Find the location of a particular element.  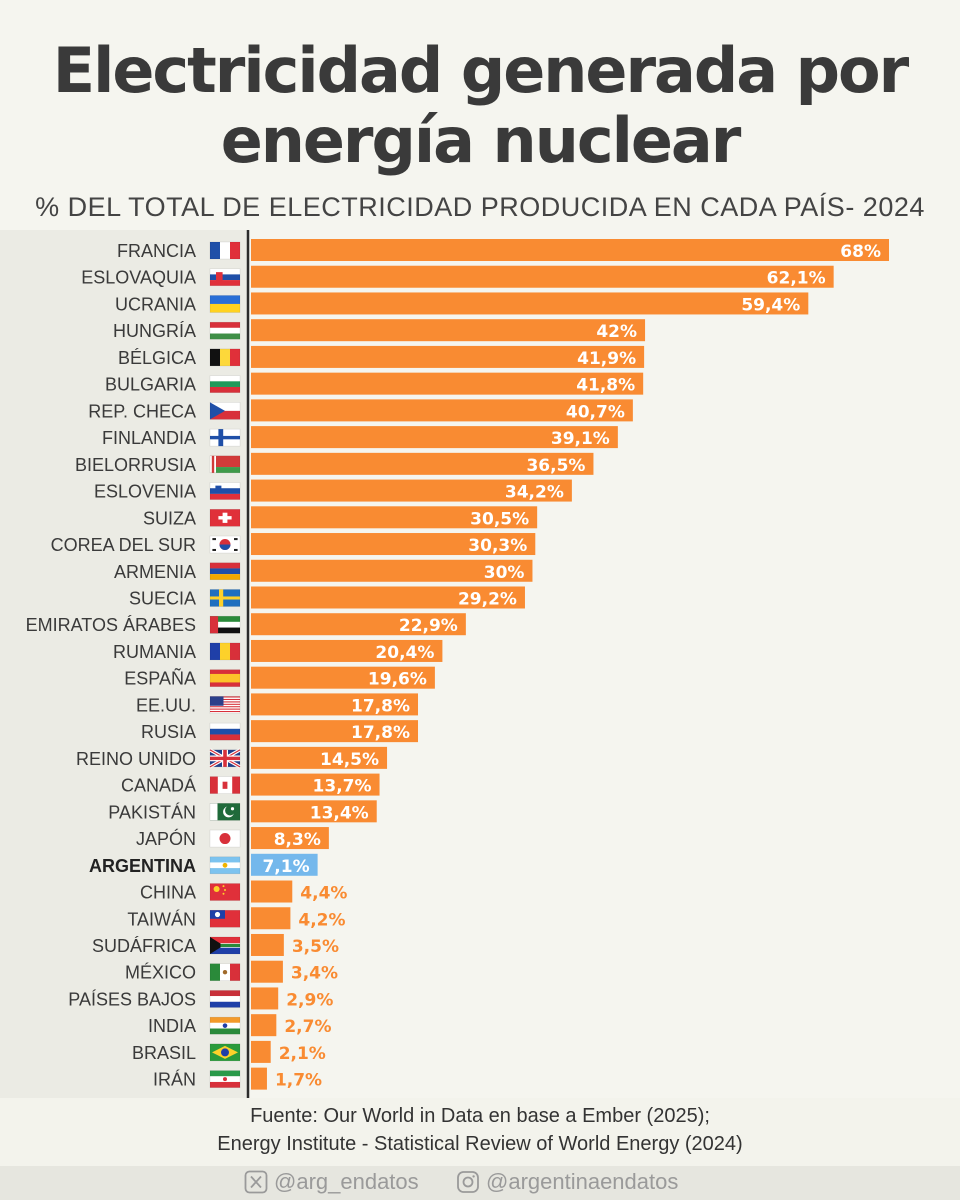

value-label: 36,5% is located at coordinates (555, 466).